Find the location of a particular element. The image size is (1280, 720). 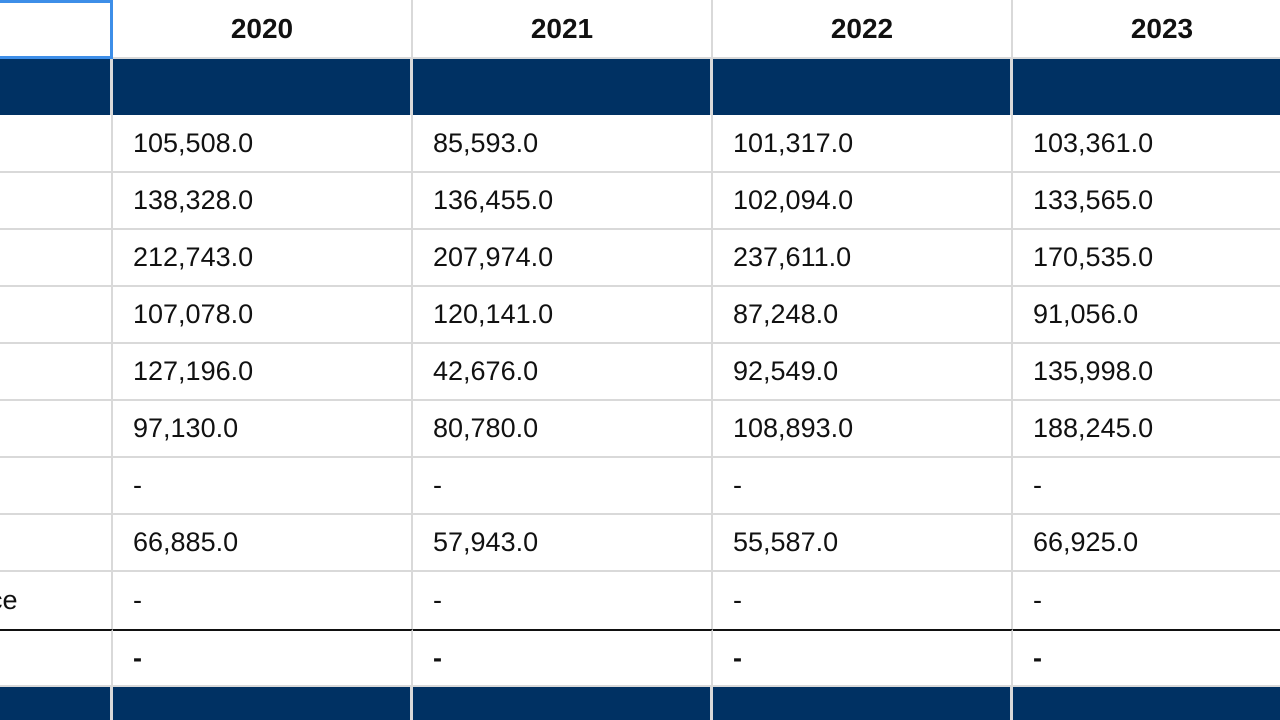

table-cell: 85,593.0 is located at coordinates (563, 144).